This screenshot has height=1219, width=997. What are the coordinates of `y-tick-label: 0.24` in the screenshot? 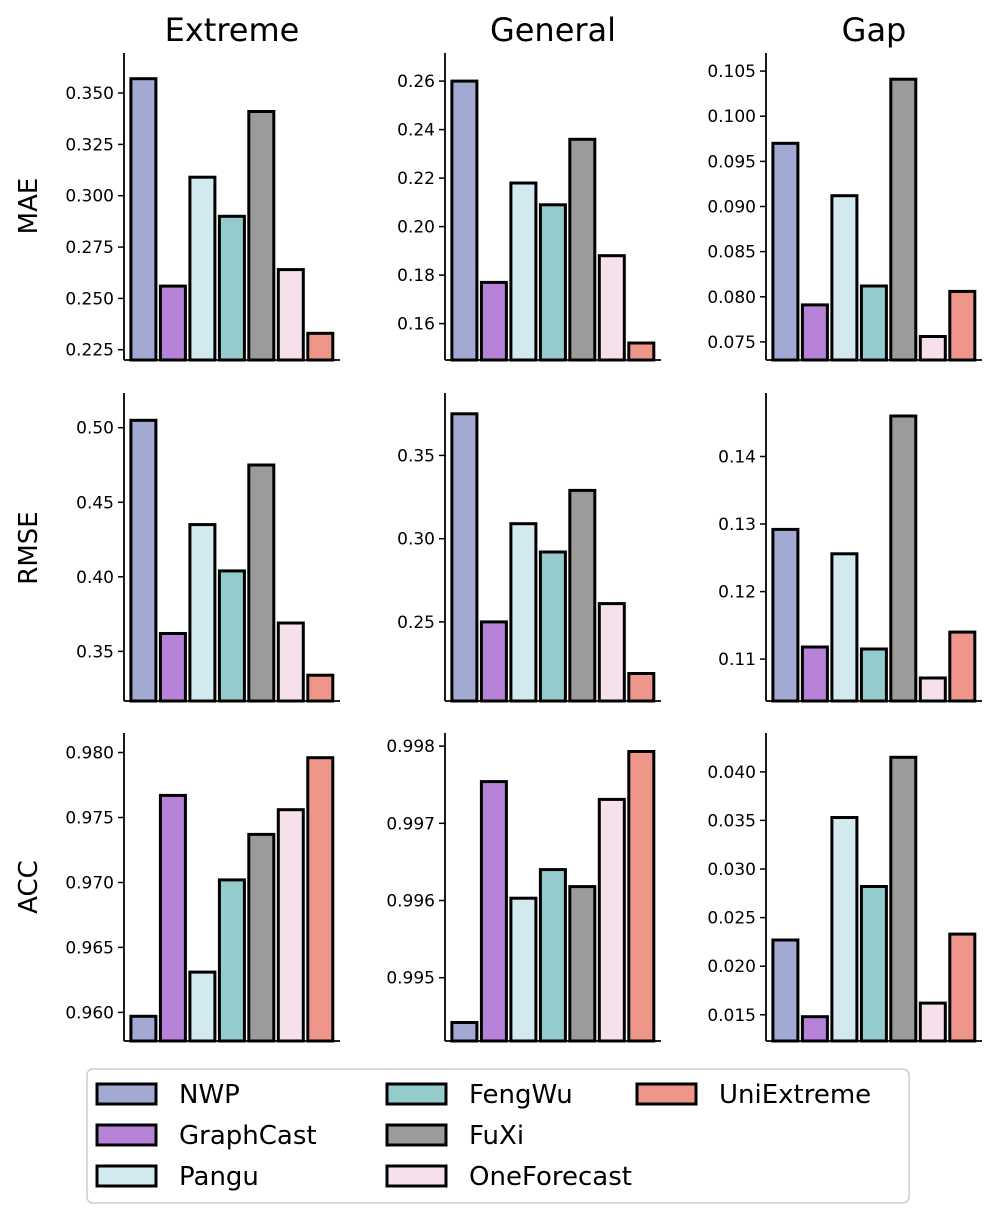 It's located at (416, 131).